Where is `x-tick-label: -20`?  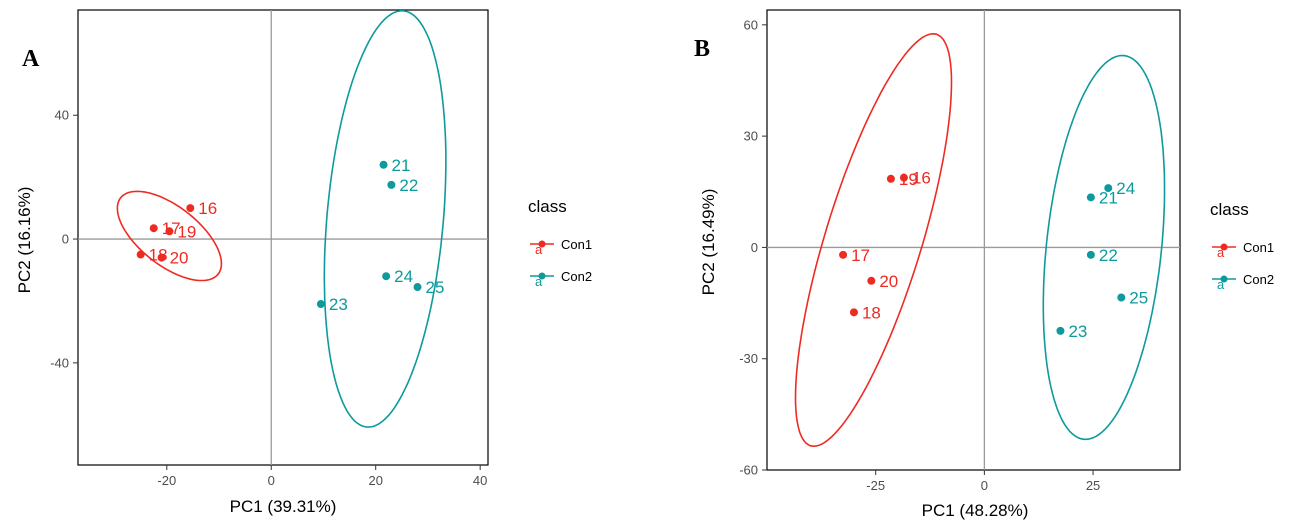 x-tick-label: -20 is located at coordinates (166, 480).